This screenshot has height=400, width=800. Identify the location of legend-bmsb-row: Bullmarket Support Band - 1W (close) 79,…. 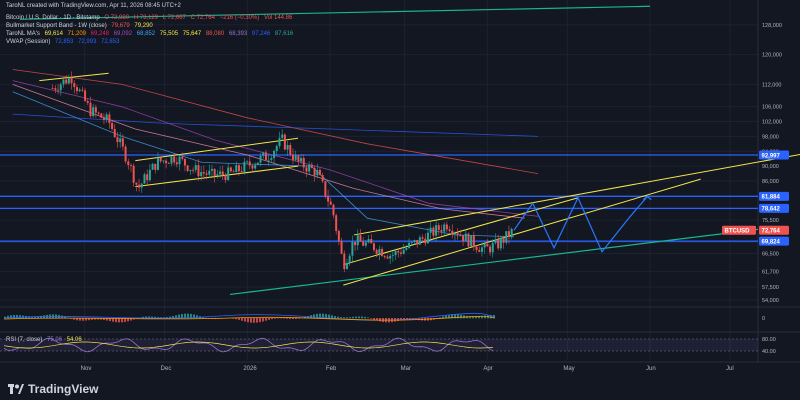
(81, 26).